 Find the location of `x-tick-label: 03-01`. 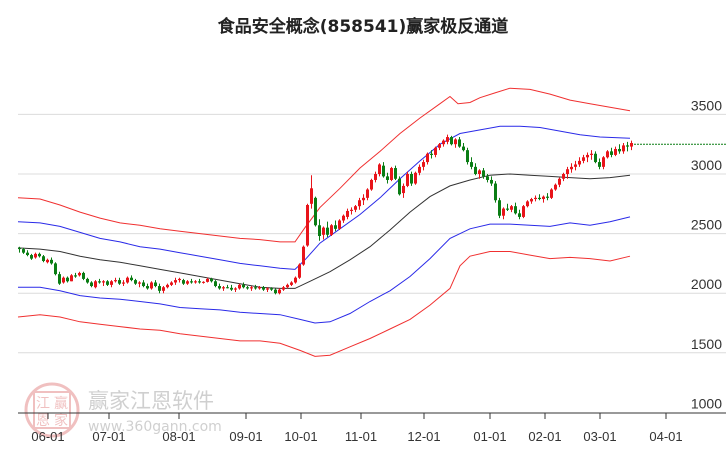

x-tick-label: 03-01 is located at coordinates (599, 436).